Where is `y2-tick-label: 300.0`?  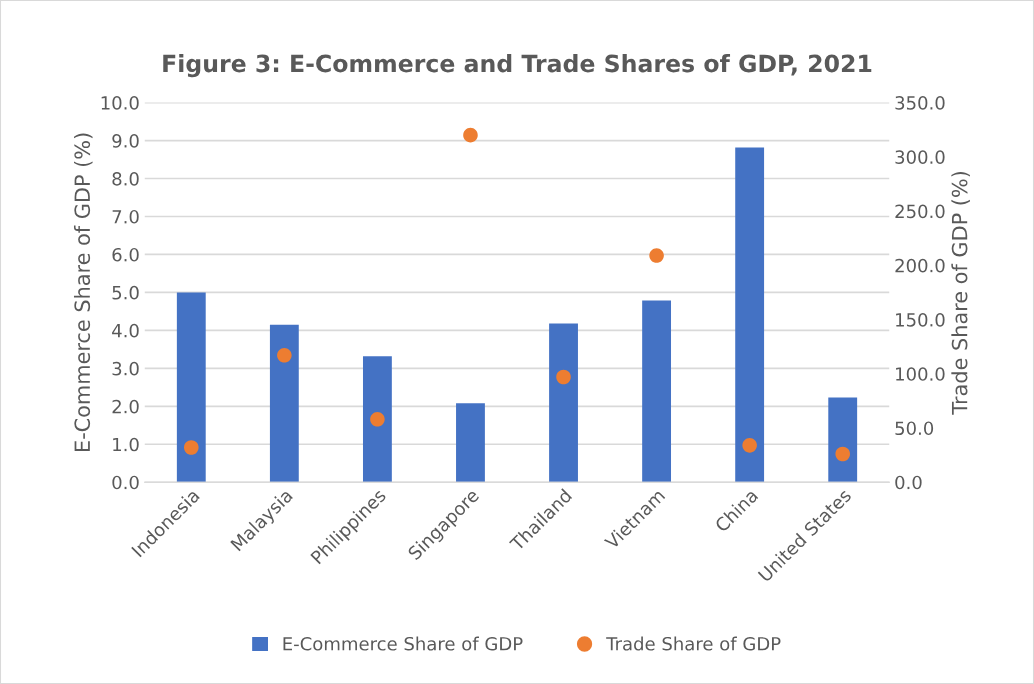 y2-tick-label: 300.0 is located at coordinates (920, 157).